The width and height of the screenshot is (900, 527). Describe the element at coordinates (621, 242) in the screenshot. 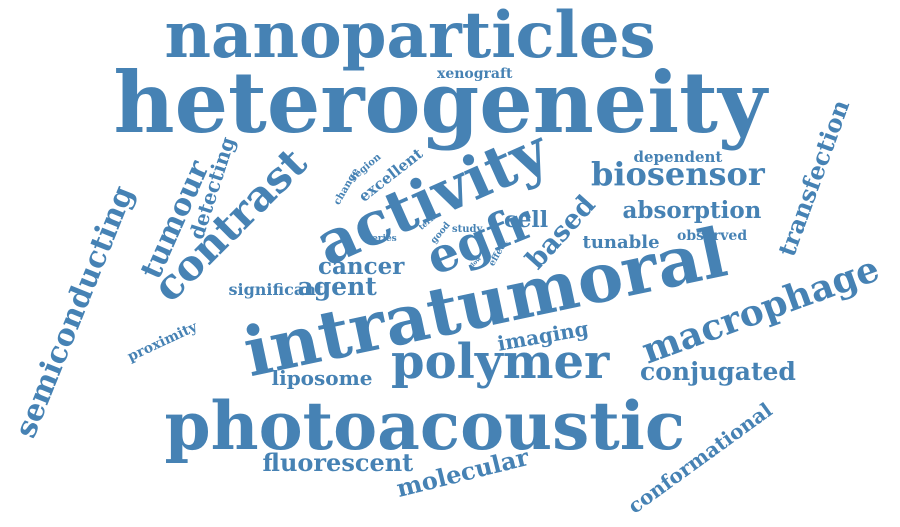

I see `word-tunable: tunable` at that location.